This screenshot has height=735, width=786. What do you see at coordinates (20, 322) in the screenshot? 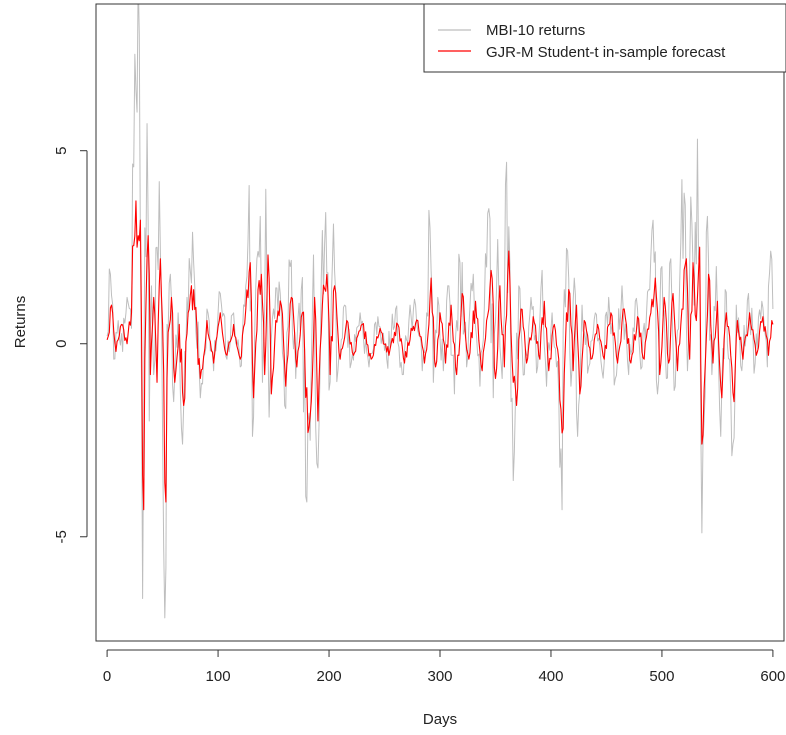
I see `y-axis-label: Returns` at bounding box center [20, 322].